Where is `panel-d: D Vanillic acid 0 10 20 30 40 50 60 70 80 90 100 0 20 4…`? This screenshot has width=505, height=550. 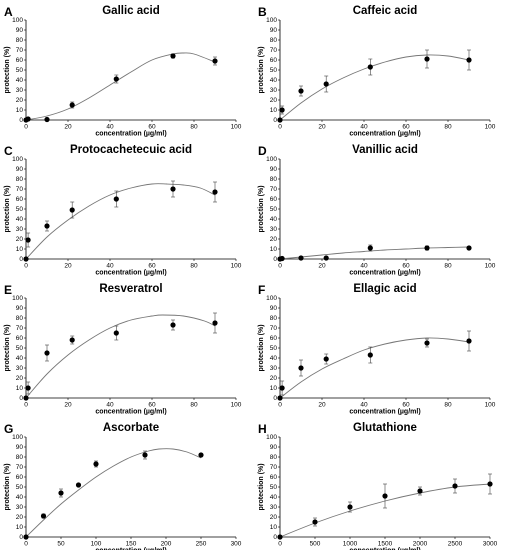
panel-d: D Vanillic acid 0 10 20 30 40 50 60 70 80 90 100 0 20 4… is located at coordinates (377, 210).